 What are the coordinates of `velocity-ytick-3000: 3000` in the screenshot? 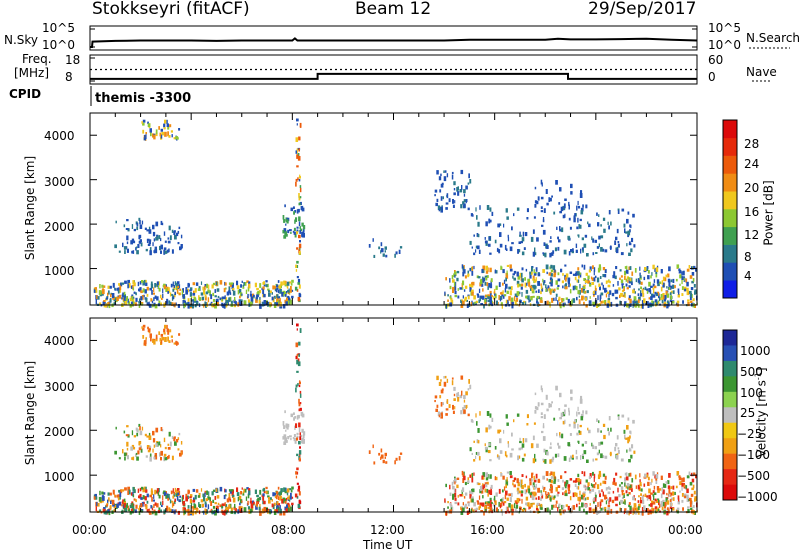 It's located at (59, 387).